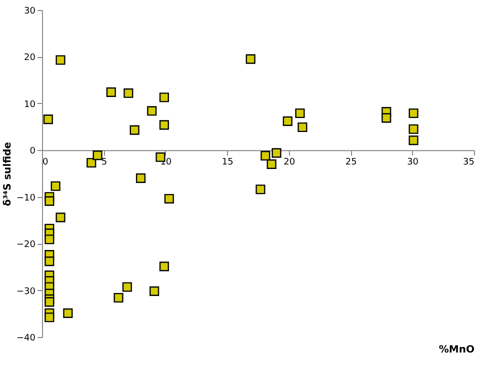 The width and height of the screenshot is (502, 365). What do you see at coordinates (30, 105) in the screenshot?
I see `y-tick-label: 10` at bounding box center [30, 105].